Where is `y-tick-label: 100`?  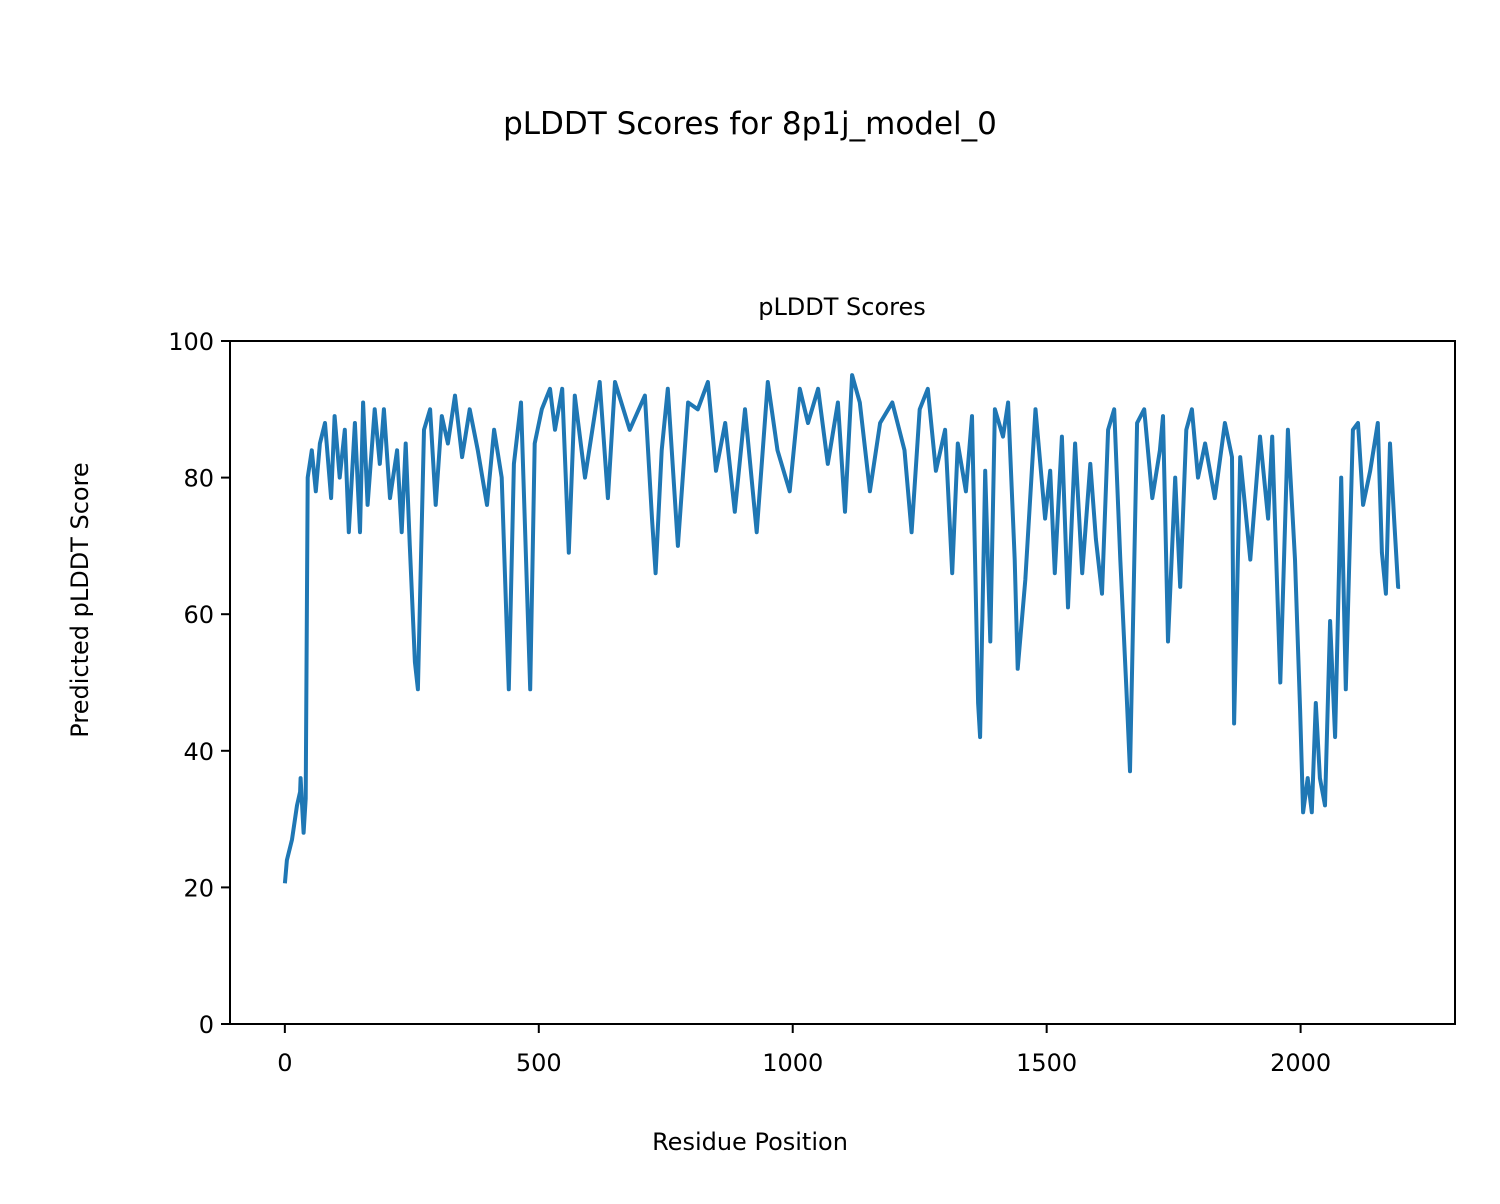
y-tick-label: 100 is located at coordinates (191, 342).